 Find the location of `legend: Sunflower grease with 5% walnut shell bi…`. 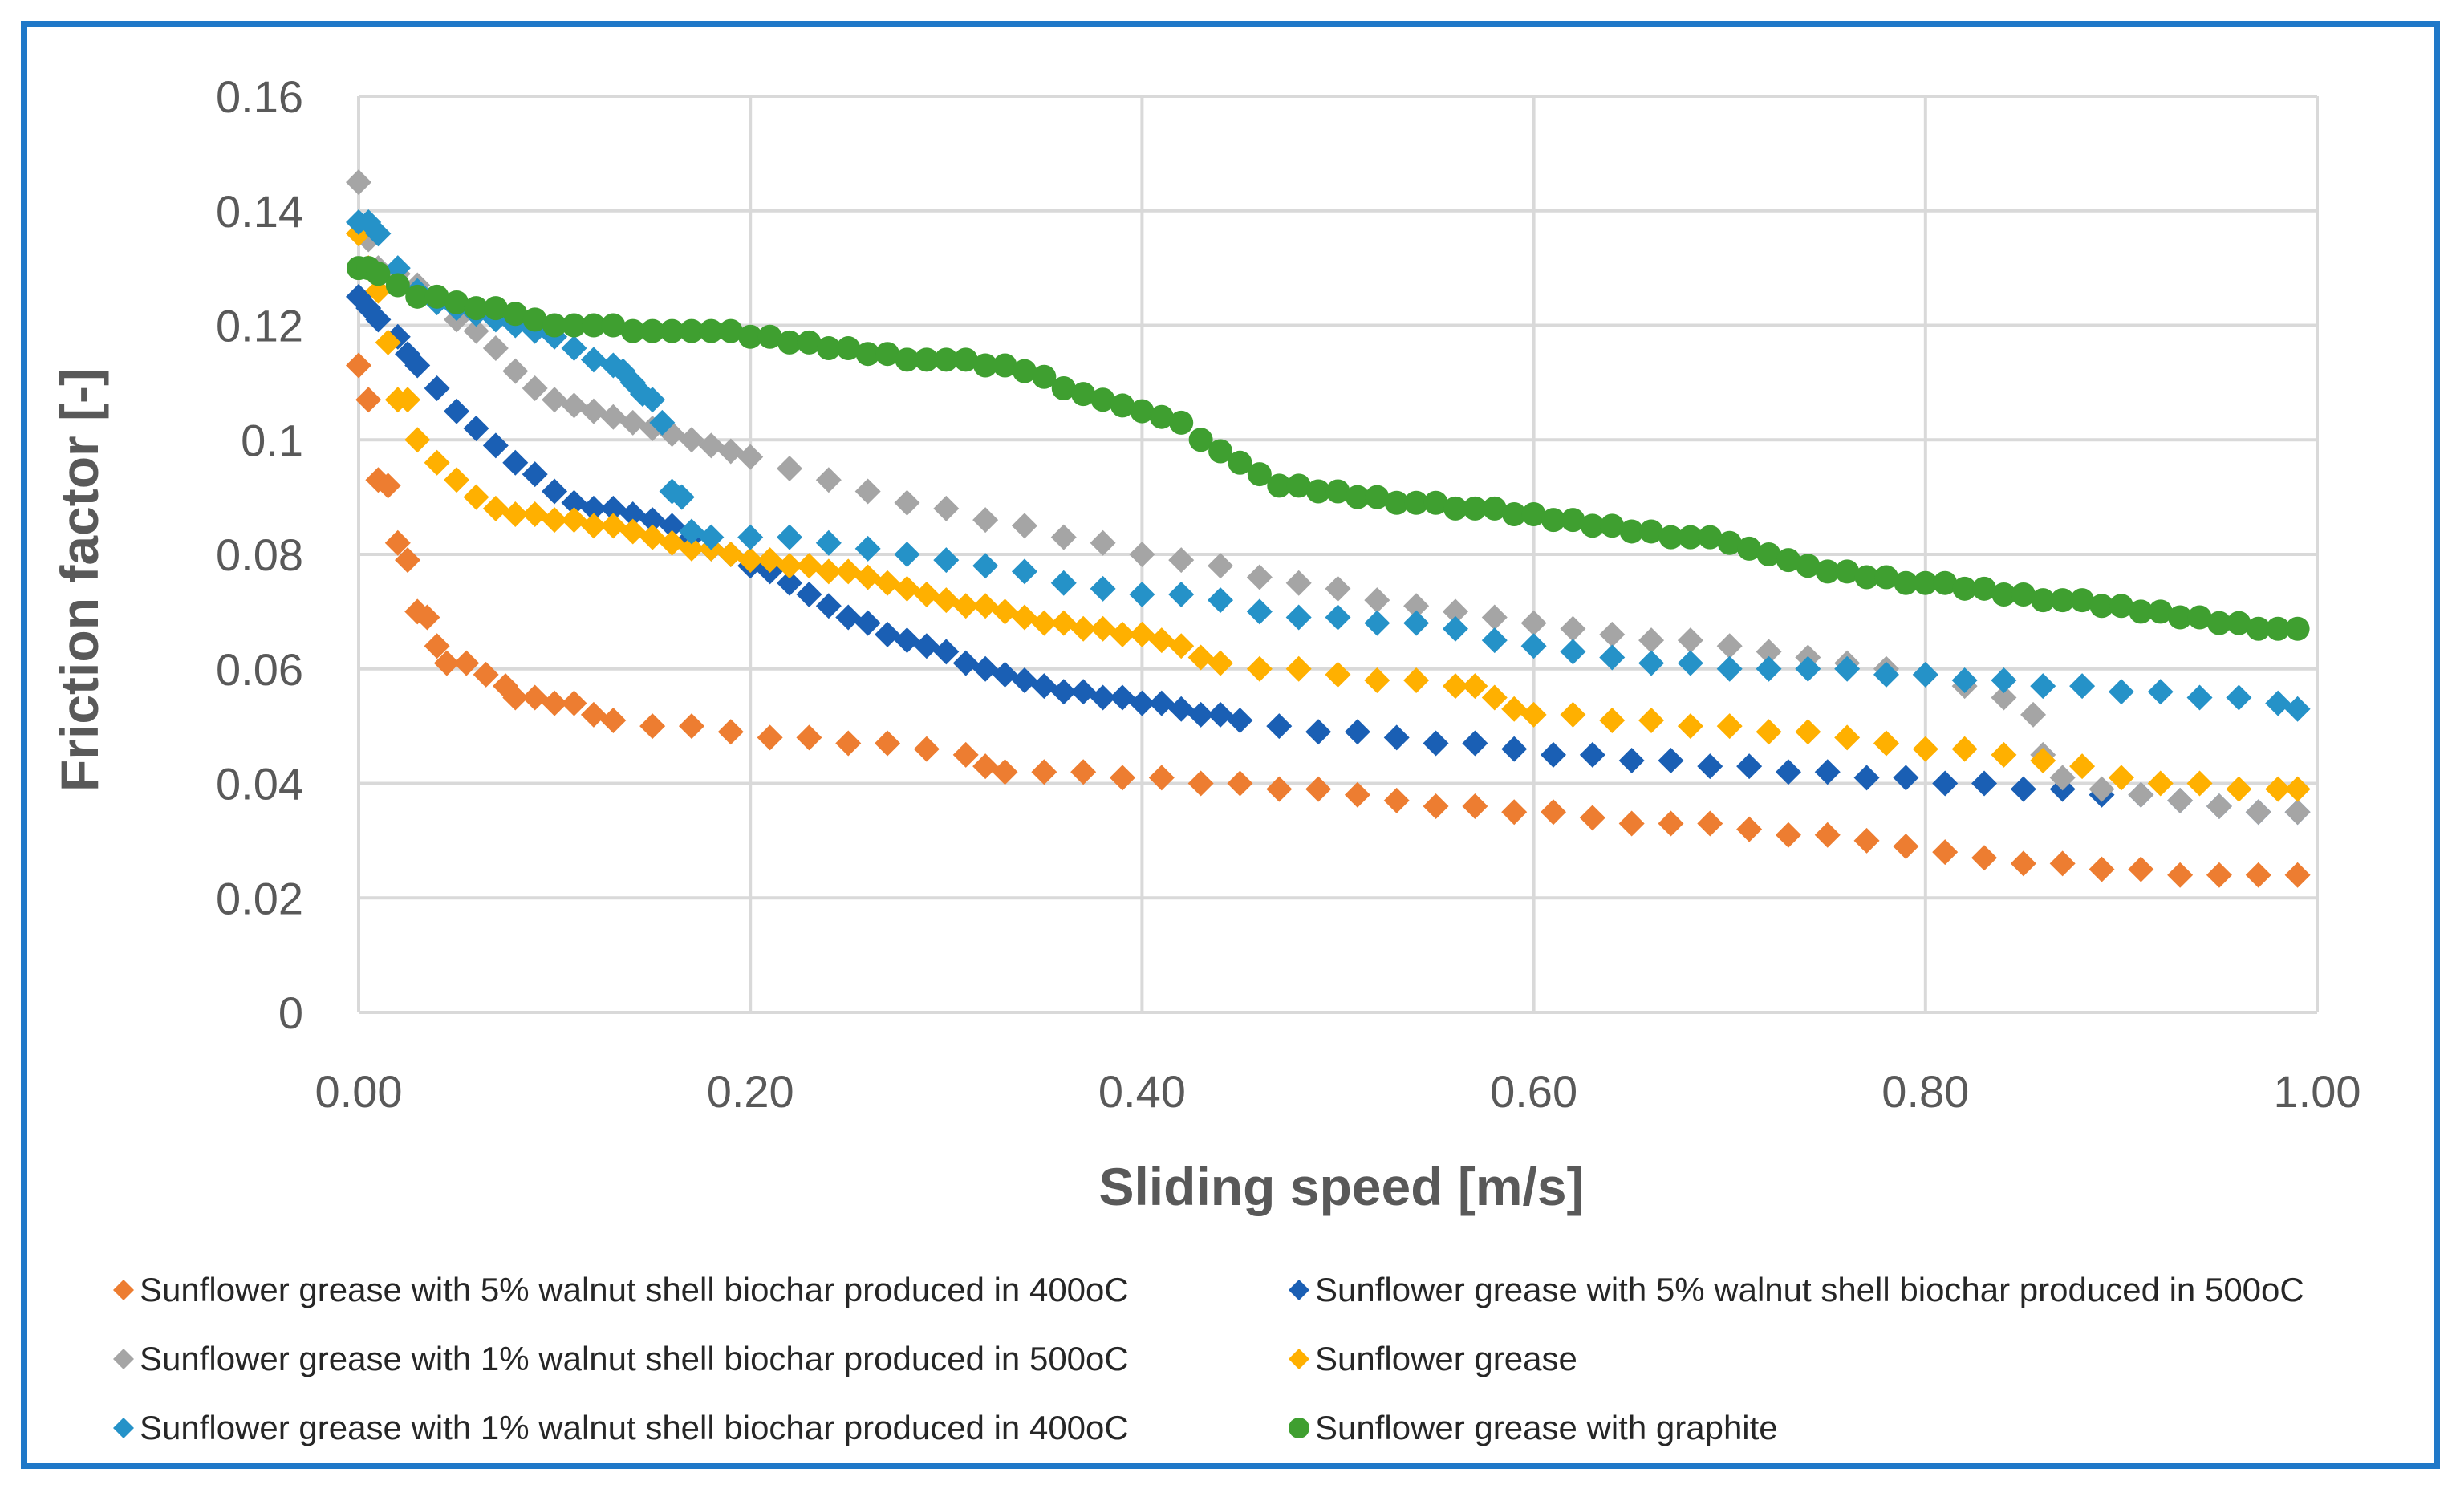

legend: Sunflower grease with 5% walnut shell bi… is located at coordinates (1208, 1358).